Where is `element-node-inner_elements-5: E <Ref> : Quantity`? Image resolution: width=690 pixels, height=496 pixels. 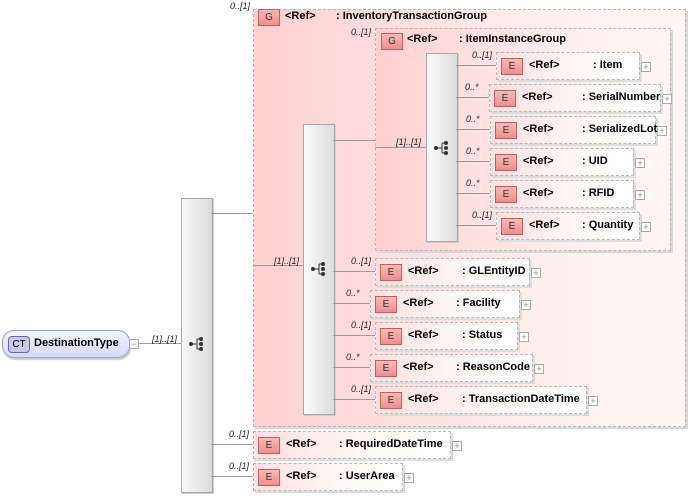
element-node-inner_elements-5: E <Ref> : Quantity is located at coordinates (568, 226).